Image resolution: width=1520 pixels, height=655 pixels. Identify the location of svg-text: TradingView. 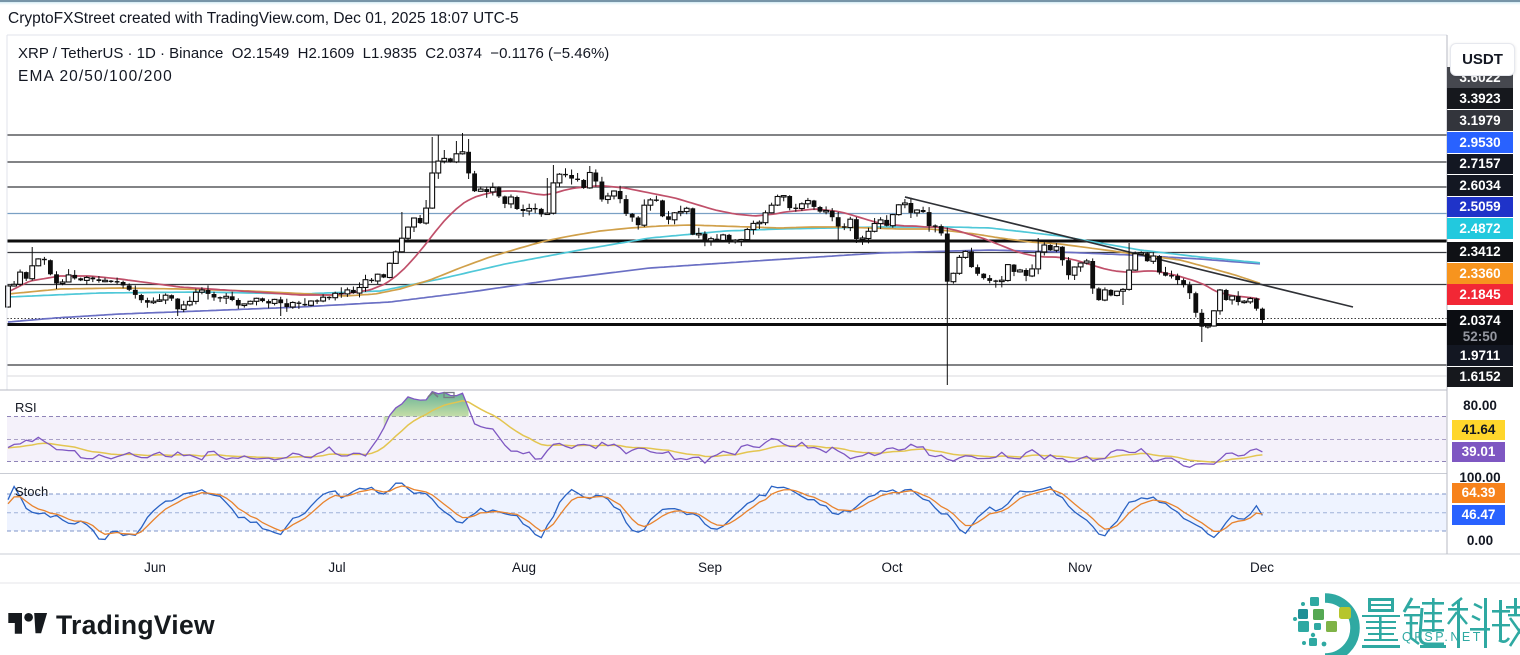
(135, 625).